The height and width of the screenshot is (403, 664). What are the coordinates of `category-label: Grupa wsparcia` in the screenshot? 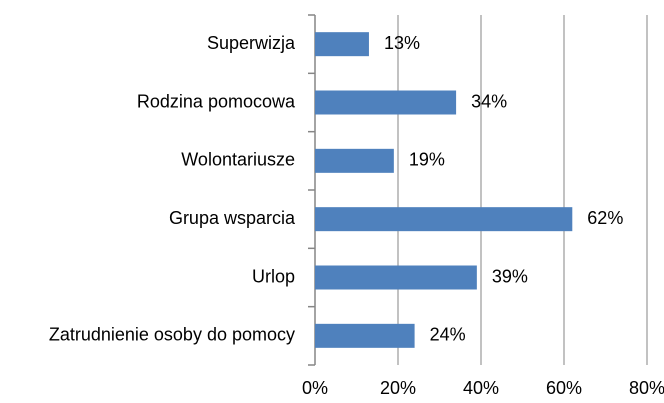 It's located at (232, 218).